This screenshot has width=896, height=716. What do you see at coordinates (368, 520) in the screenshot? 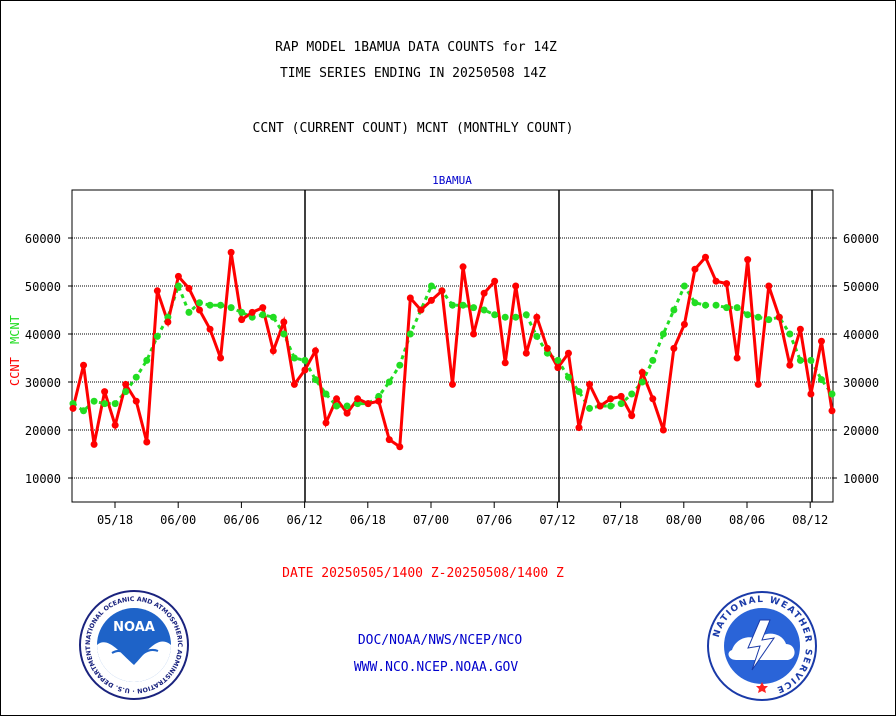
I see `x-tick-label: 06/18` at bounding box center [368, 520].